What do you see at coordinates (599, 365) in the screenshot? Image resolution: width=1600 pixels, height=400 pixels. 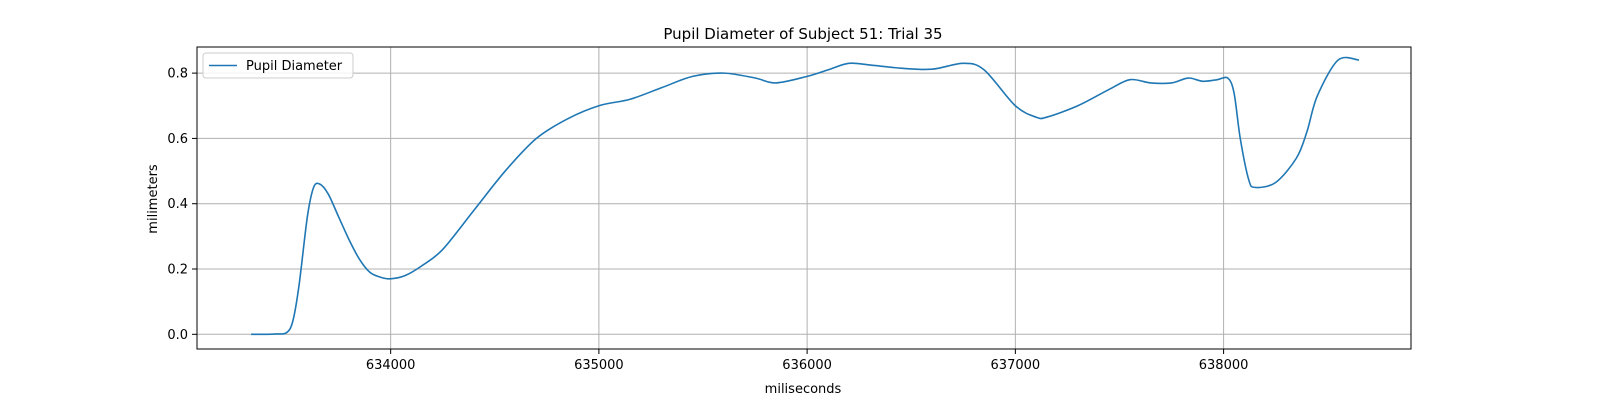 I see `x-tick-label: 635000` at bounding box center [599, 365].